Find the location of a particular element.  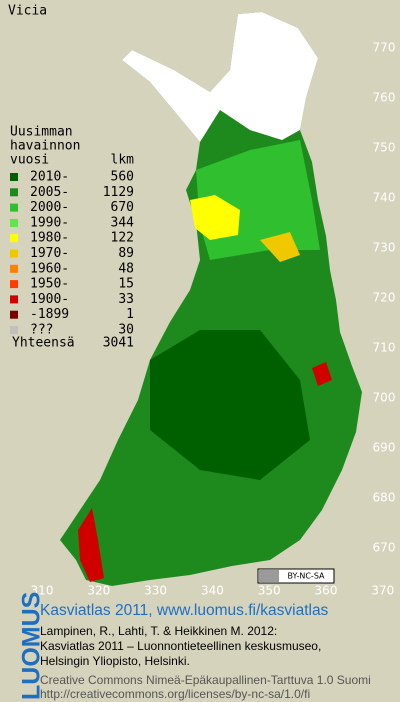

legend-count: 344 is located at coordinates (123, 222).